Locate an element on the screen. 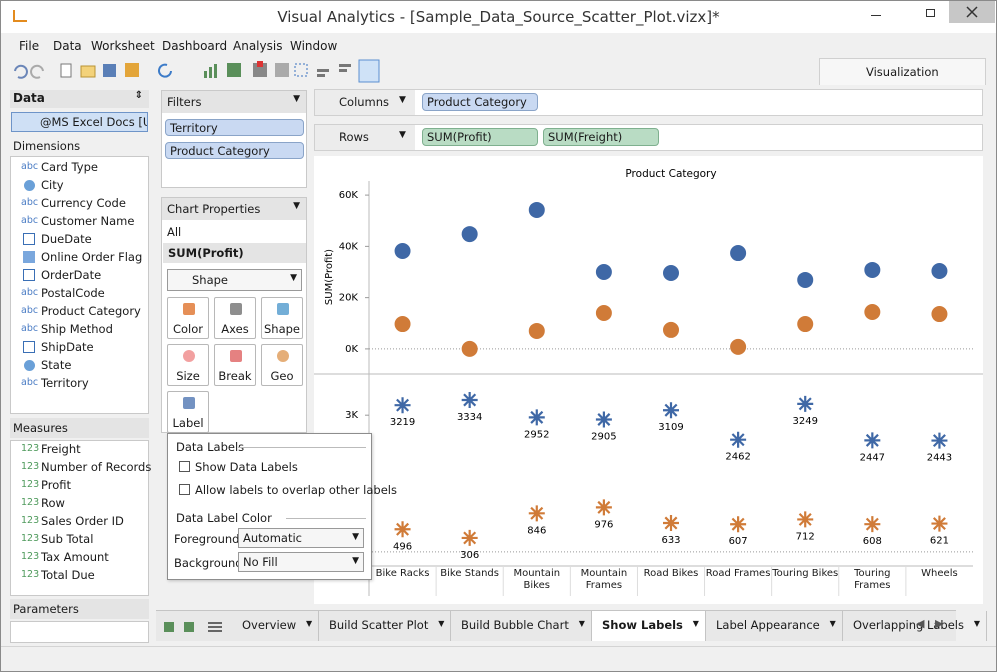  field-item: abc Card Type is located at coordinates (79, 168).